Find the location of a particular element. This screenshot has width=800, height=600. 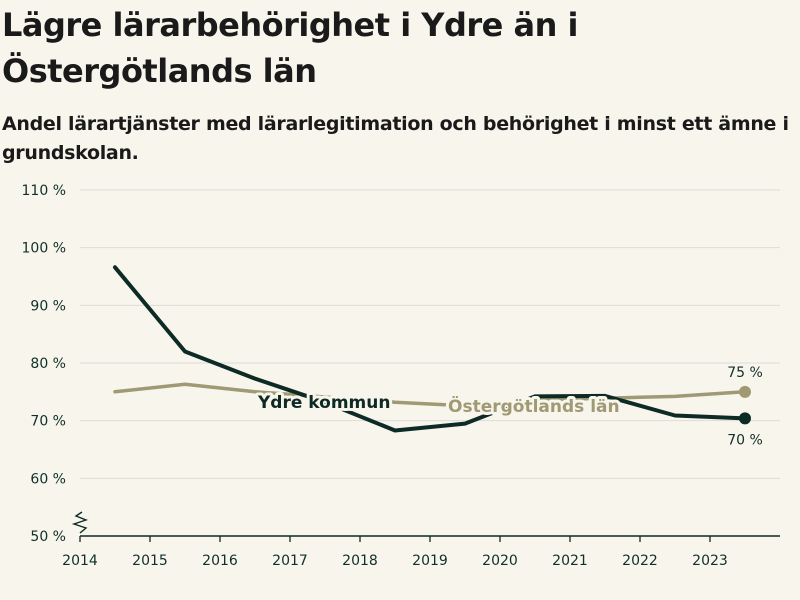

x-tick-label: 2017 is located at coordinates (290, 561).